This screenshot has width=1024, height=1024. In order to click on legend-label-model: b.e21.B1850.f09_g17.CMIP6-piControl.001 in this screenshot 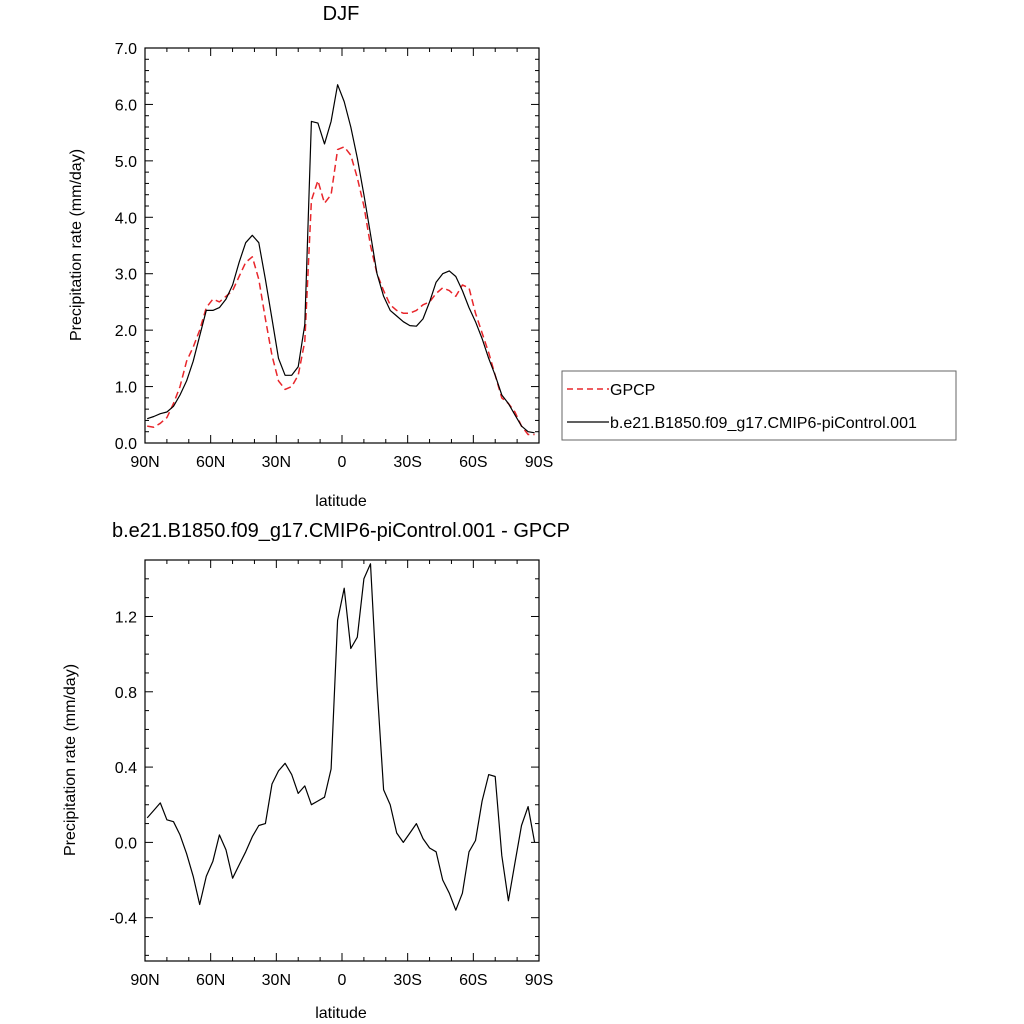, I will do `click(763, 423)`.